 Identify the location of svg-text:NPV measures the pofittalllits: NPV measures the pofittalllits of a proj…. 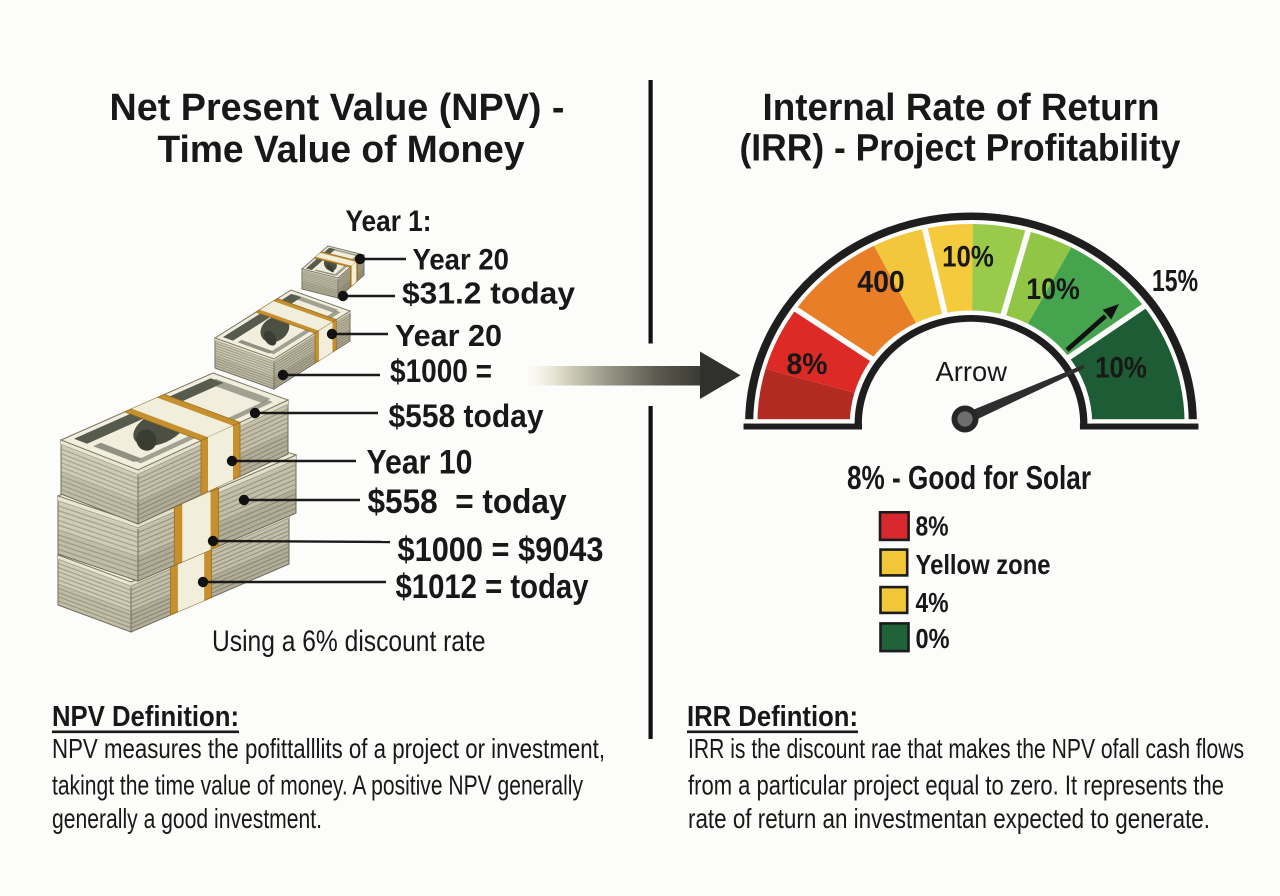
(328, 748).